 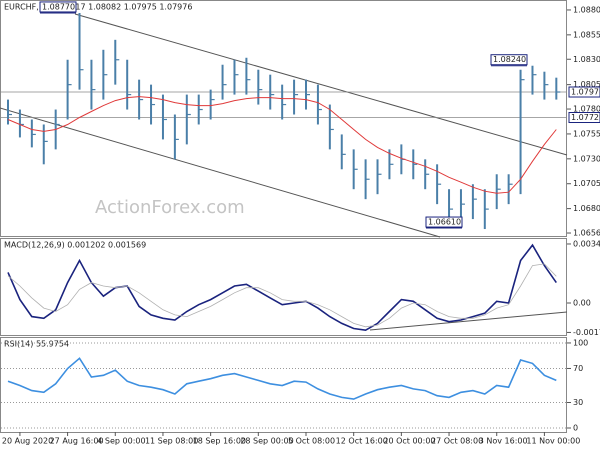 What do you see at coordinates (586, 133) in the screenshot?
I see `y-tick-label: 1.07555` at bounding box center [586, 133].